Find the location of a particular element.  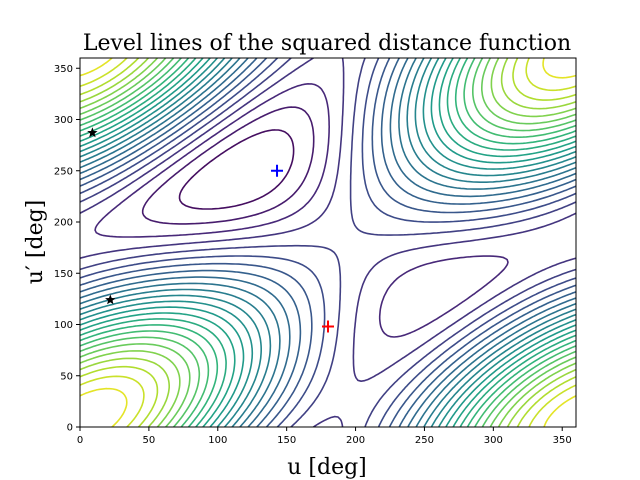

x-axis-label: u [deg] is located at coordinates (327, 467).